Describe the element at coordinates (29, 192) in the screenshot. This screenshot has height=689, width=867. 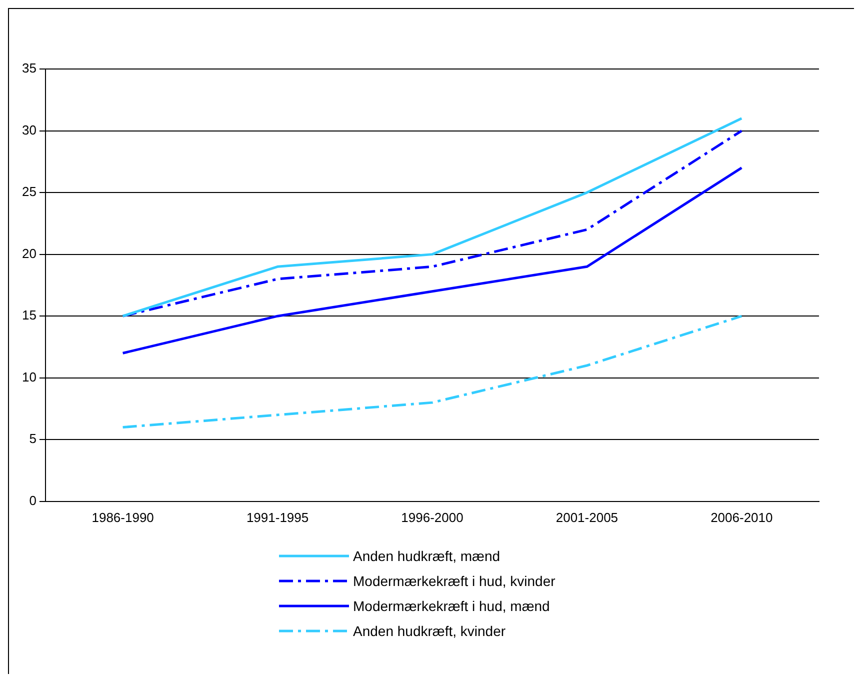
I see `y-tick-label: 25` at that location.